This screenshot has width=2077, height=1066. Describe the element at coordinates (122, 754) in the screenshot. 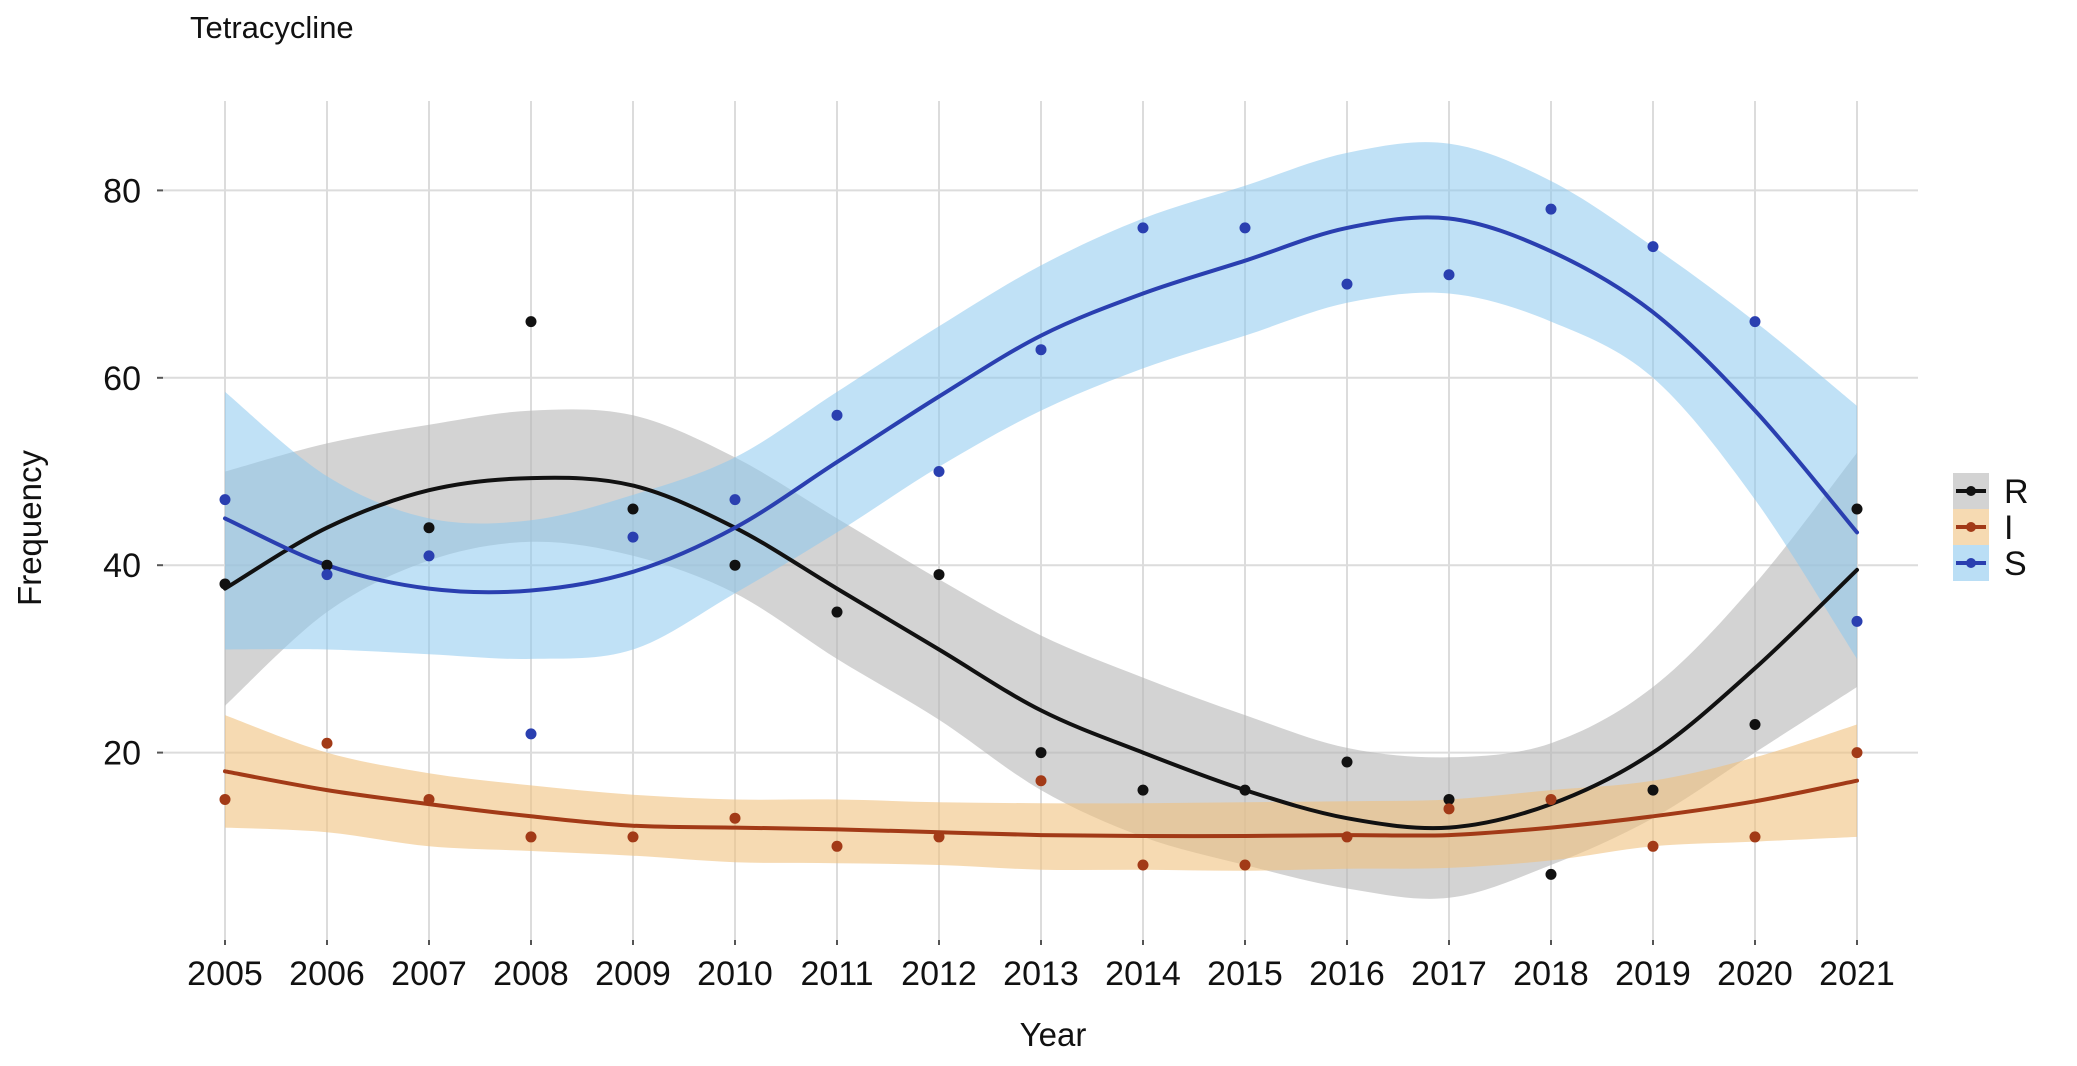

I see `y-tick-label: 20` at that location.